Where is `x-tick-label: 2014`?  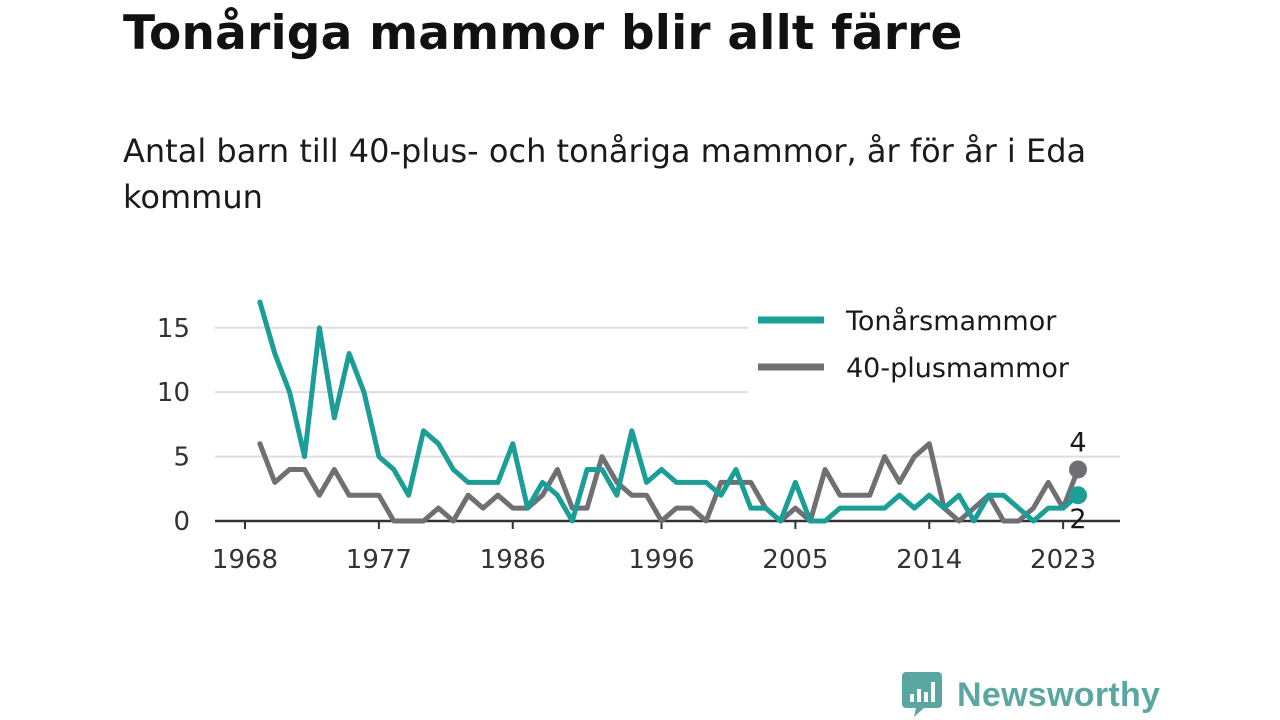
x-tick-label: 2014 is located at coordinates (929, 560).